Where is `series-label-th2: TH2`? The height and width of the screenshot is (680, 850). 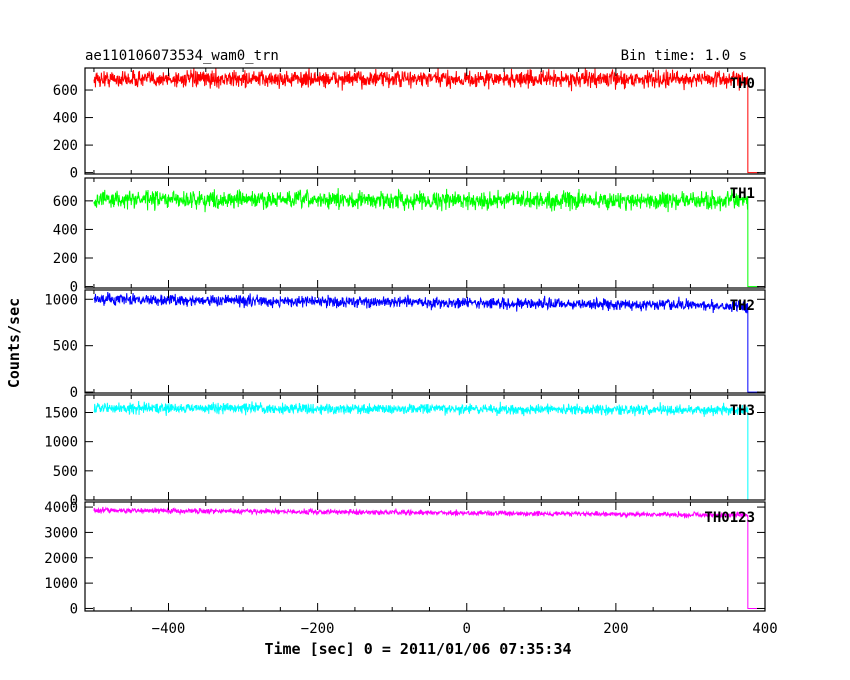 series-label-th2: TH2 is located at coordinates (742, 306).